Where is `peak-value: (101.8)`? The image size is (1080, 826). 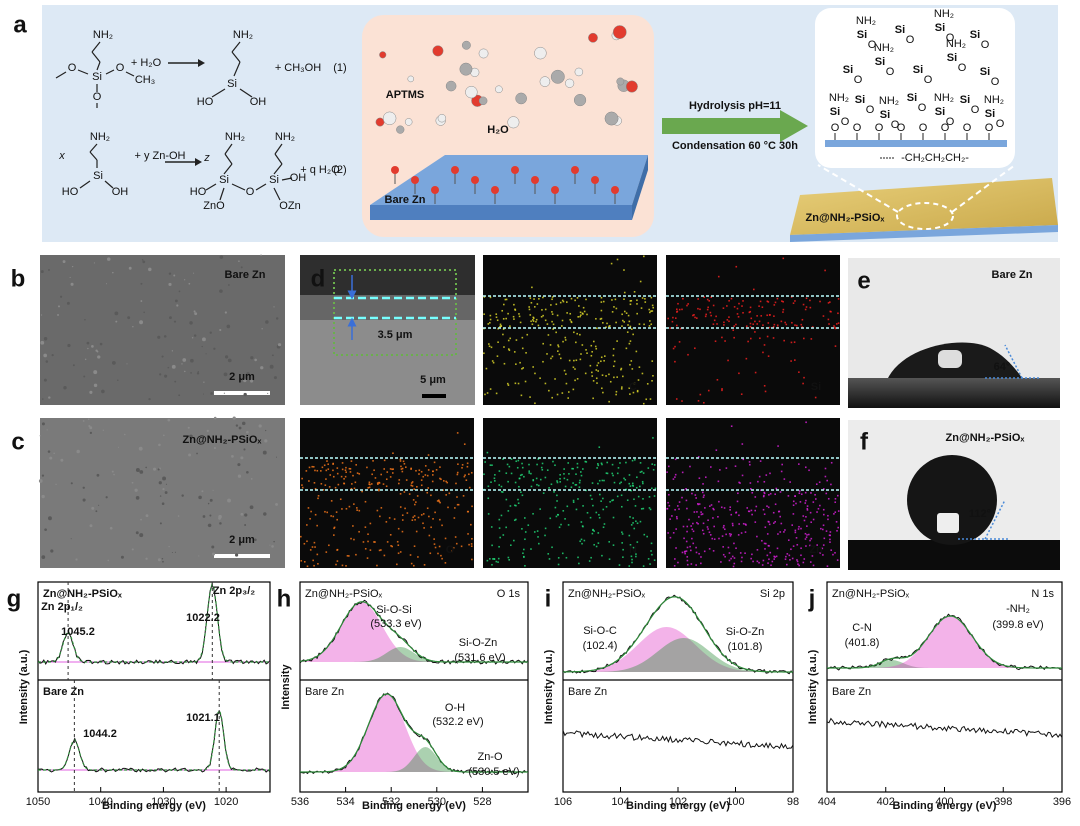 peak-value: (101.8) is located at coordinates (745, 647).